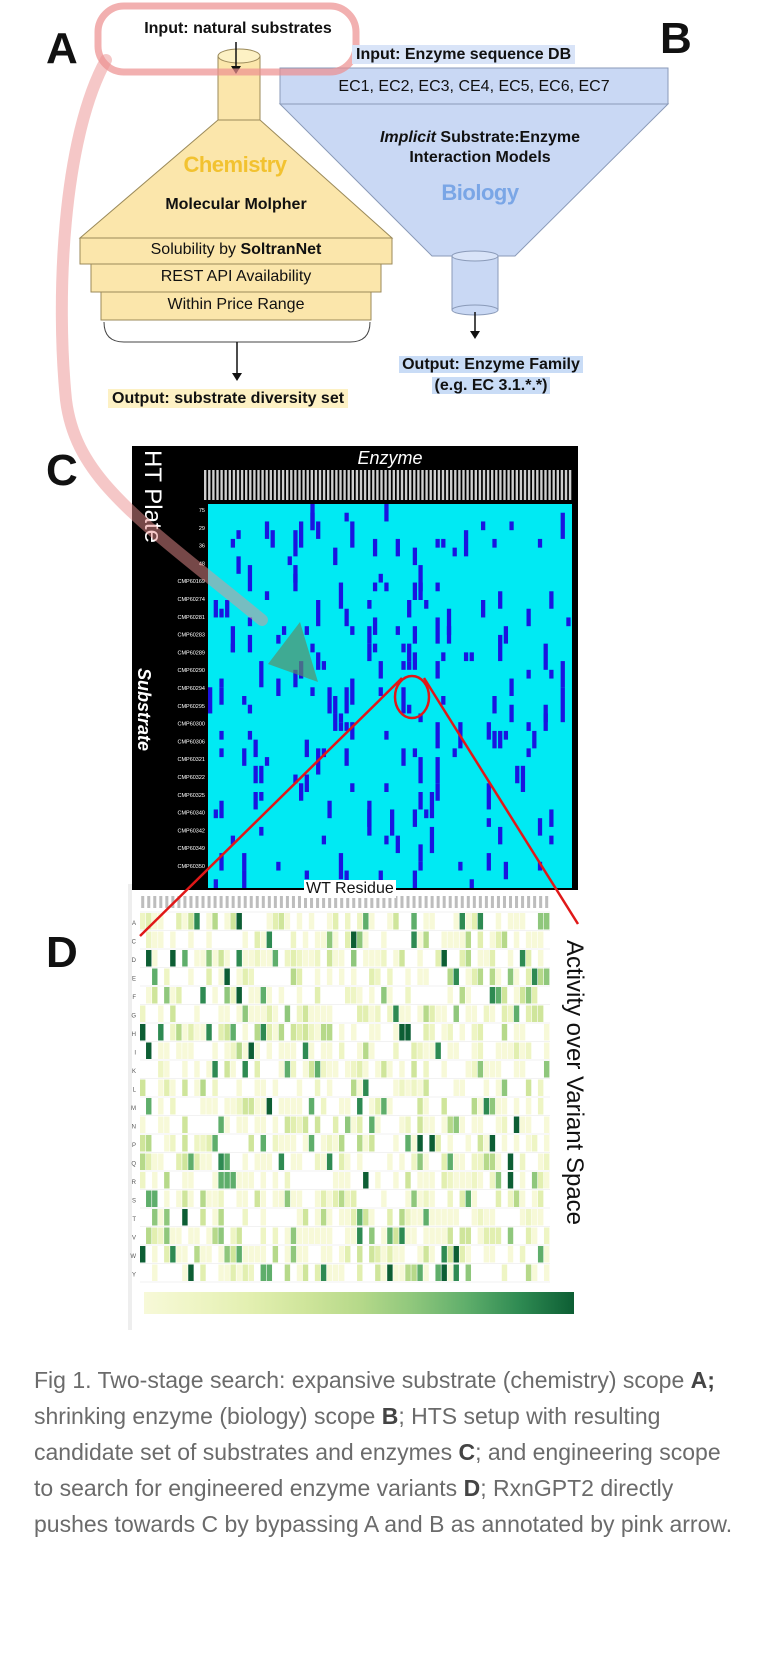 The image size is (762, 1668). I want to click on substrate-output-label: Output: substrate diversity set, so click(228, 398).